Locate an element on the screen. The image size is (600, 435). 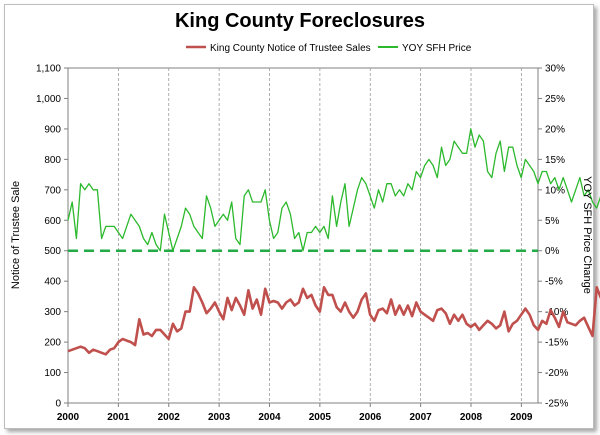
y-right-tick-label-9: 20% is located at coordinates (555, 129).